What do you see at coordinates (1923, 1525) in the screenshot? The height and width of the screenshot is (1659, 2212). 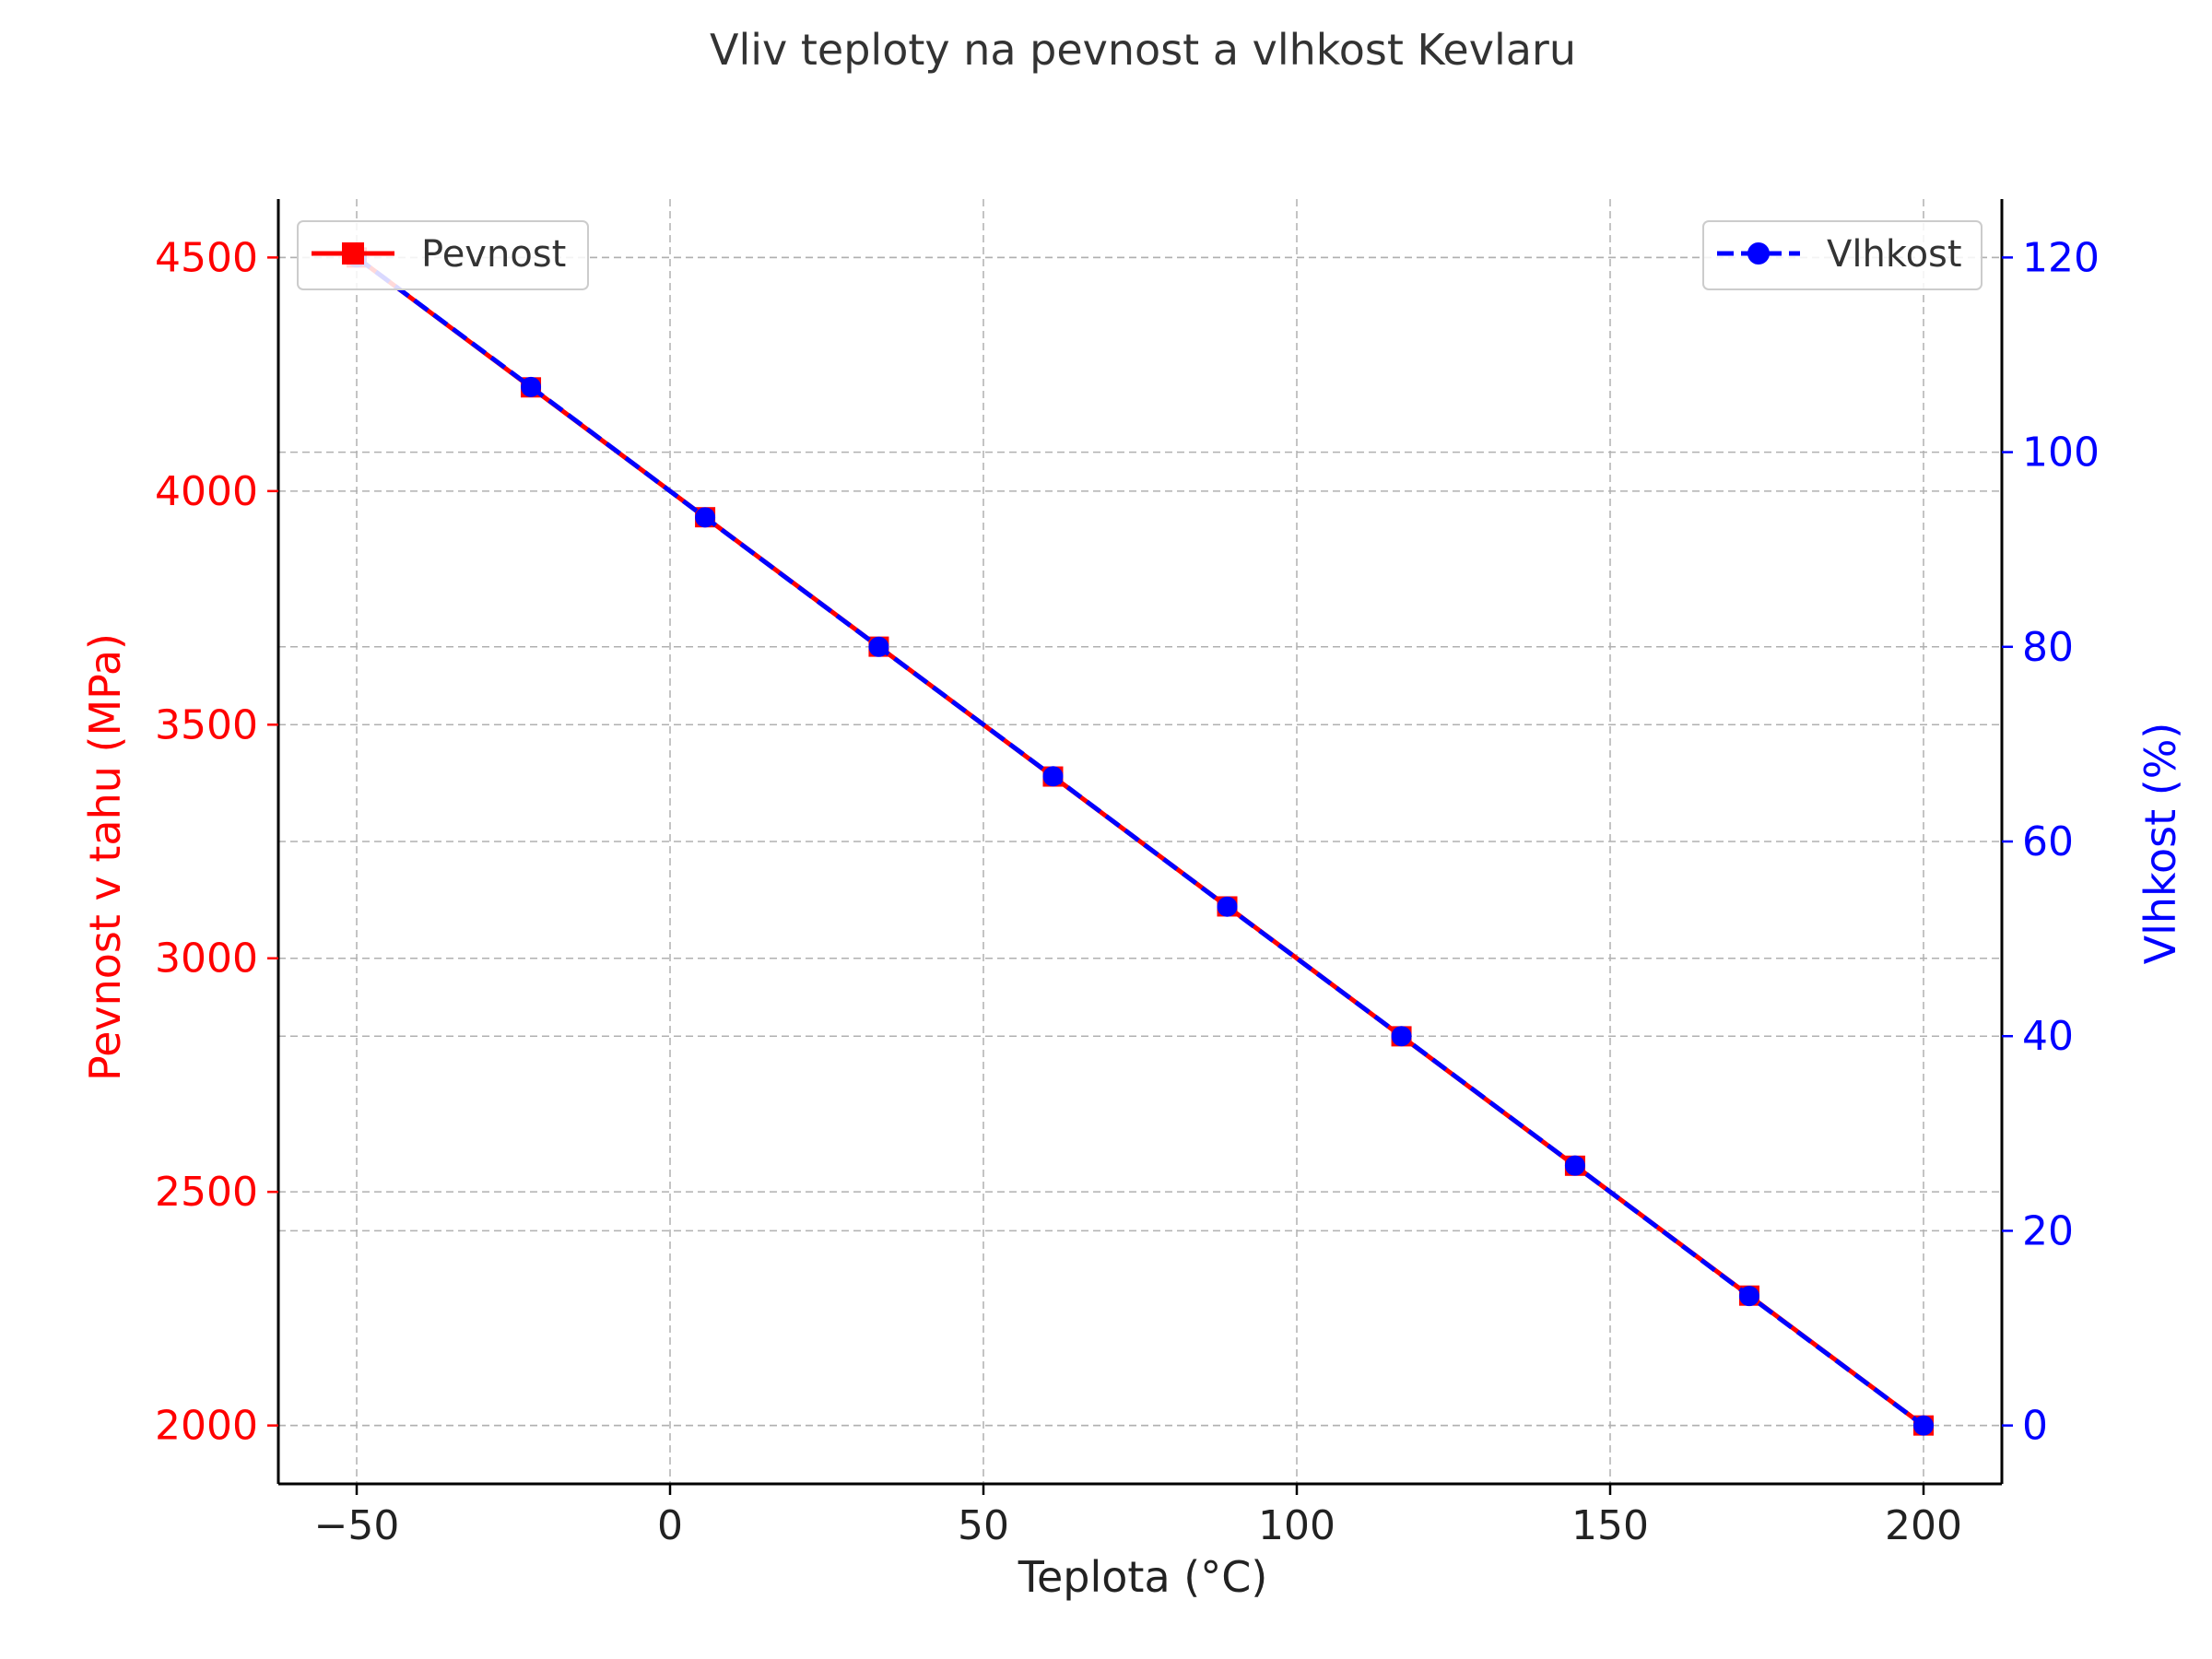 I see `x-tick-label-5: 200` at bounding box center [1923, 1525].